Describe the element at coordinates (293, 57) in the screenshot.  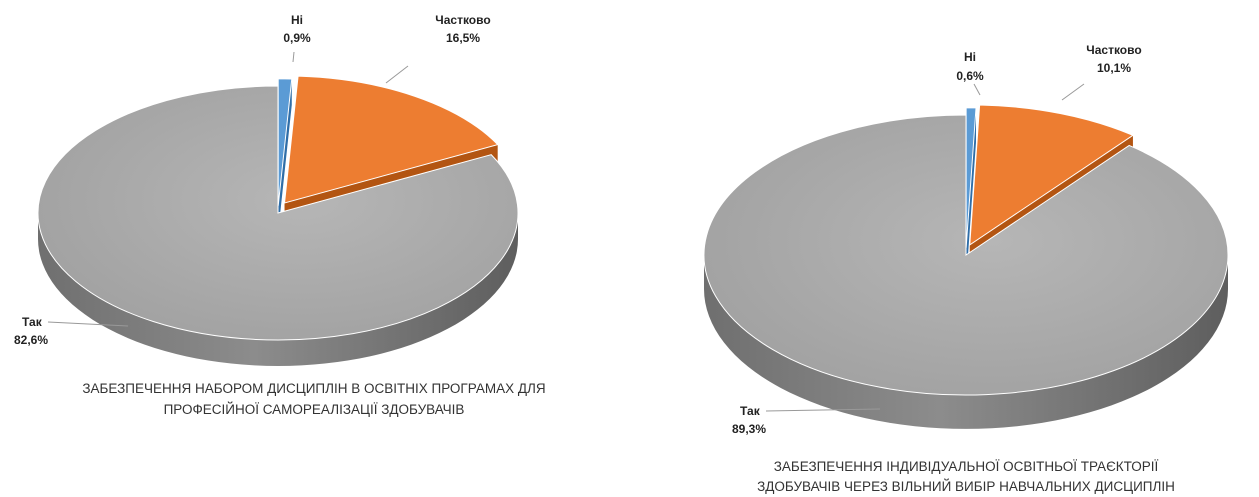
I see `pie-1-leader-ni` at that location.